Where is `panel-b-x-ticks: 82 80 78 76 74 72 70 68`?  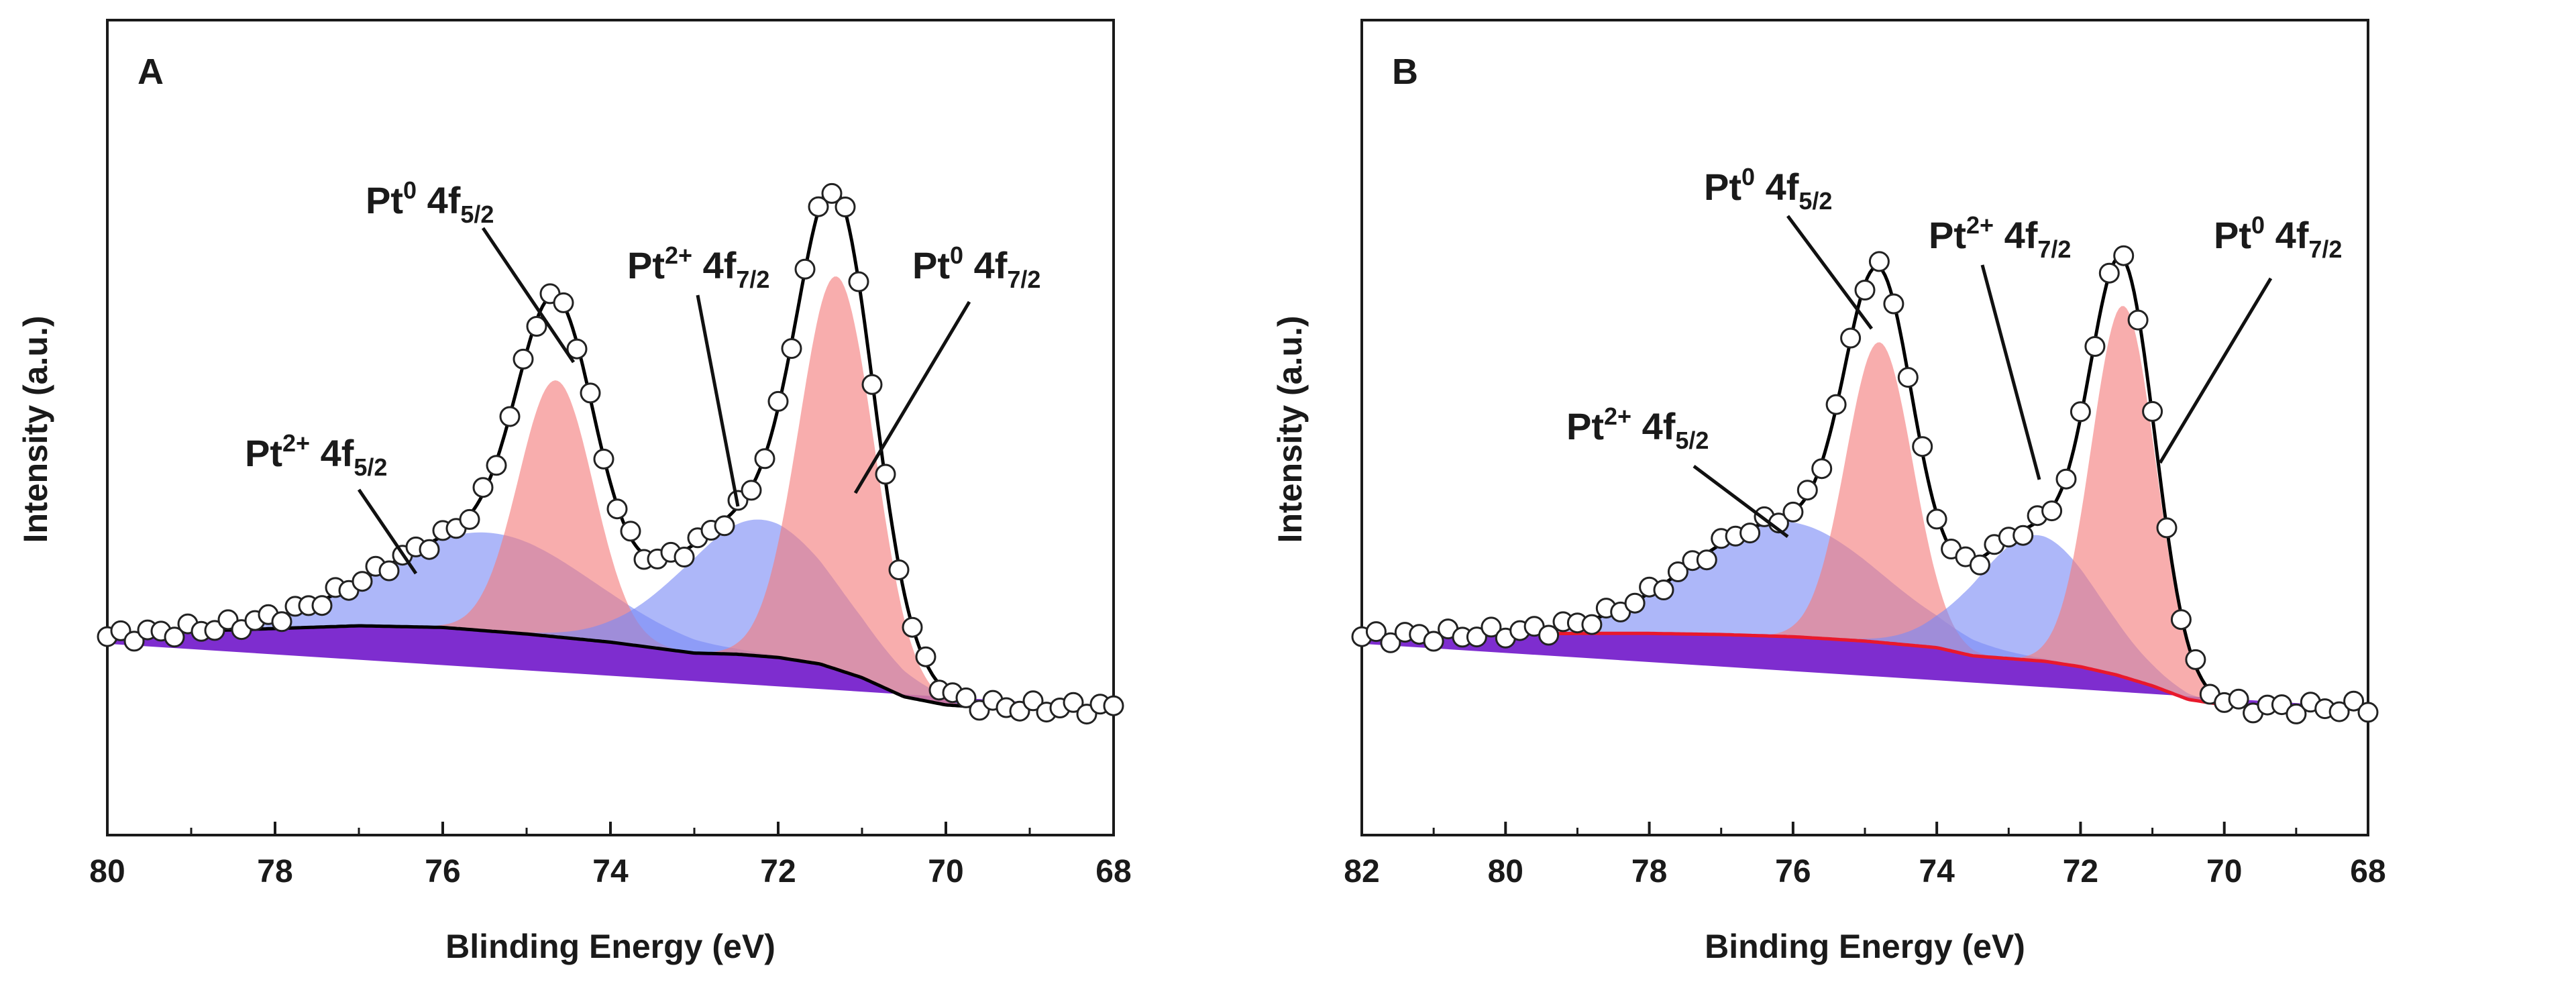
panel-b-x-ticks: 82 80 78 76 74 72 70 68 is located at coordinates (1865, 855).